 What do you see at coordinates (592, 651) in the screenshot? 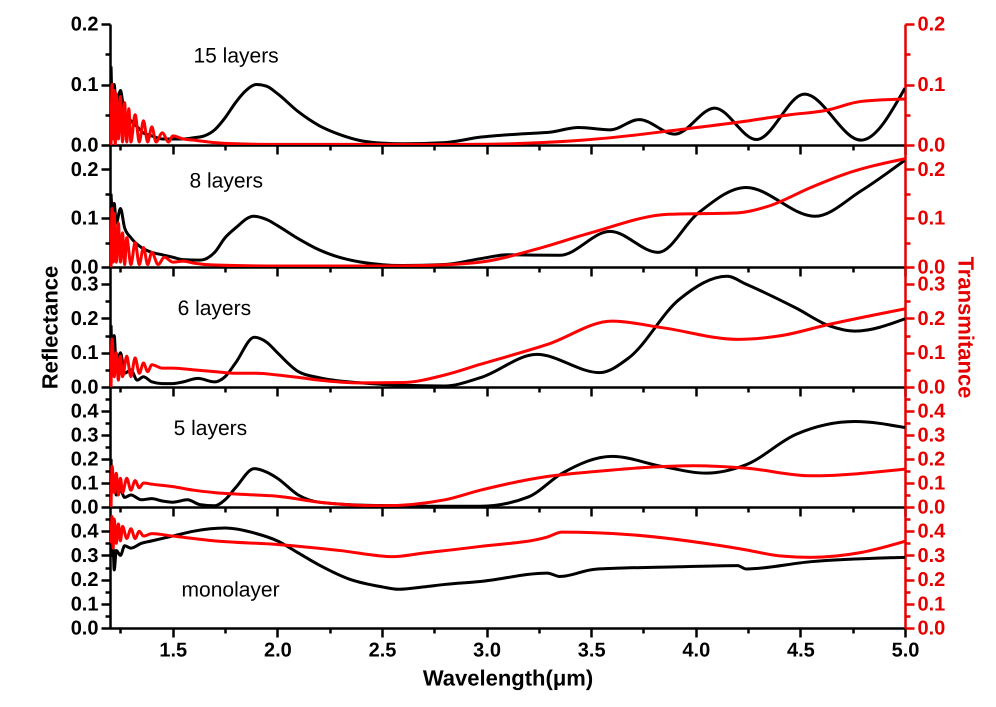
I see `x-tick-label: 3.5` at bounding box center [592, 651].